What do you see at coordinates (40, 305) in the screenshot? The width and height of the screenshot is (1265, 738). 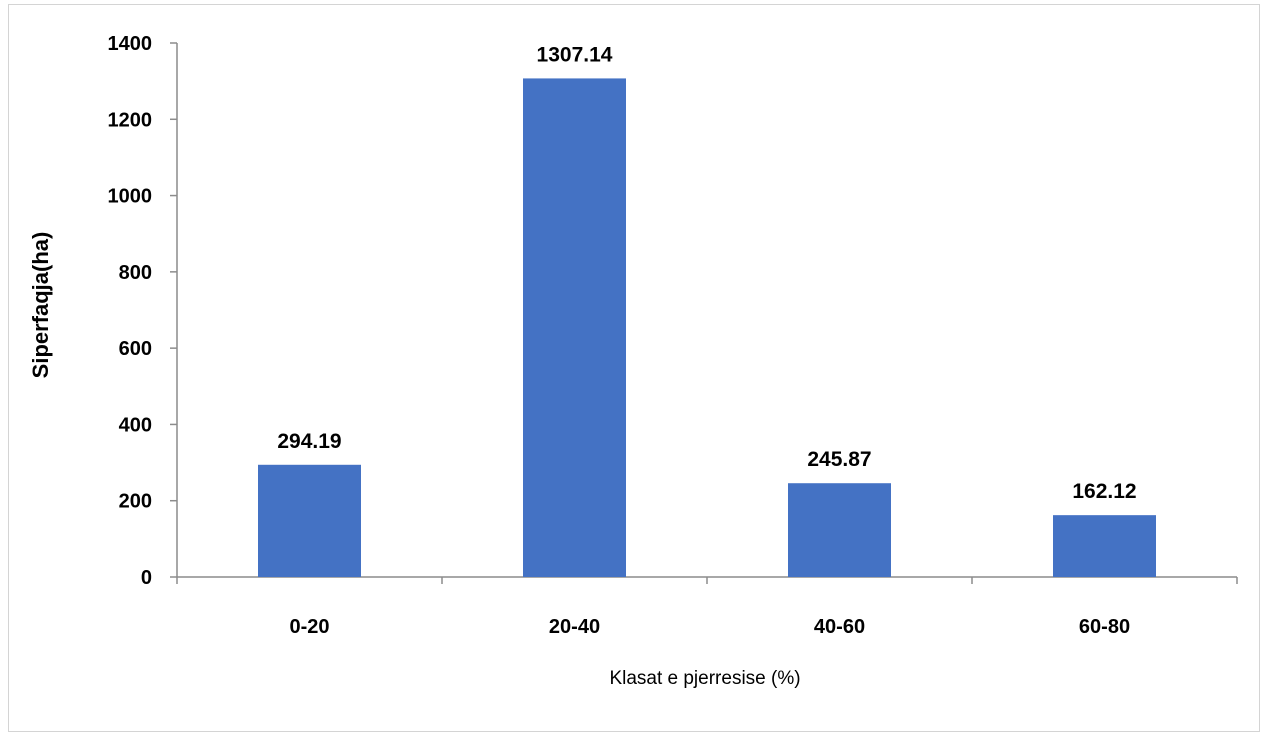 I see `y-axis-title: Siperfaqja(ha)` at bounding box center [40, 305].